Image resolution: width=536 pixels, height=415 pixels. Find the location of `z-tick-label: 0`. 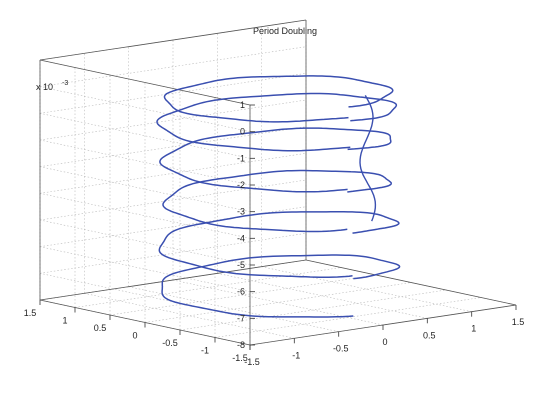

z-tick-label: 0 is located at coordinates (242, 132).